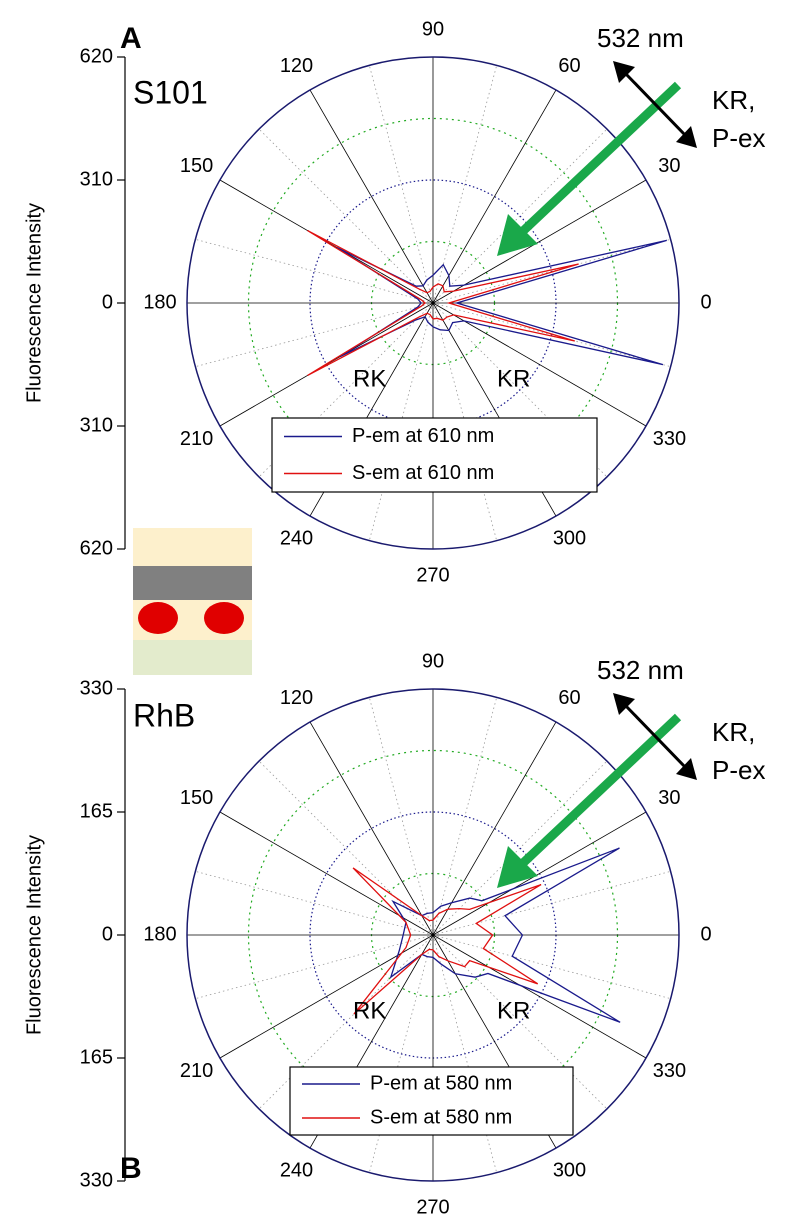  I want to click on sample-name: RhB, so click(164, 715).